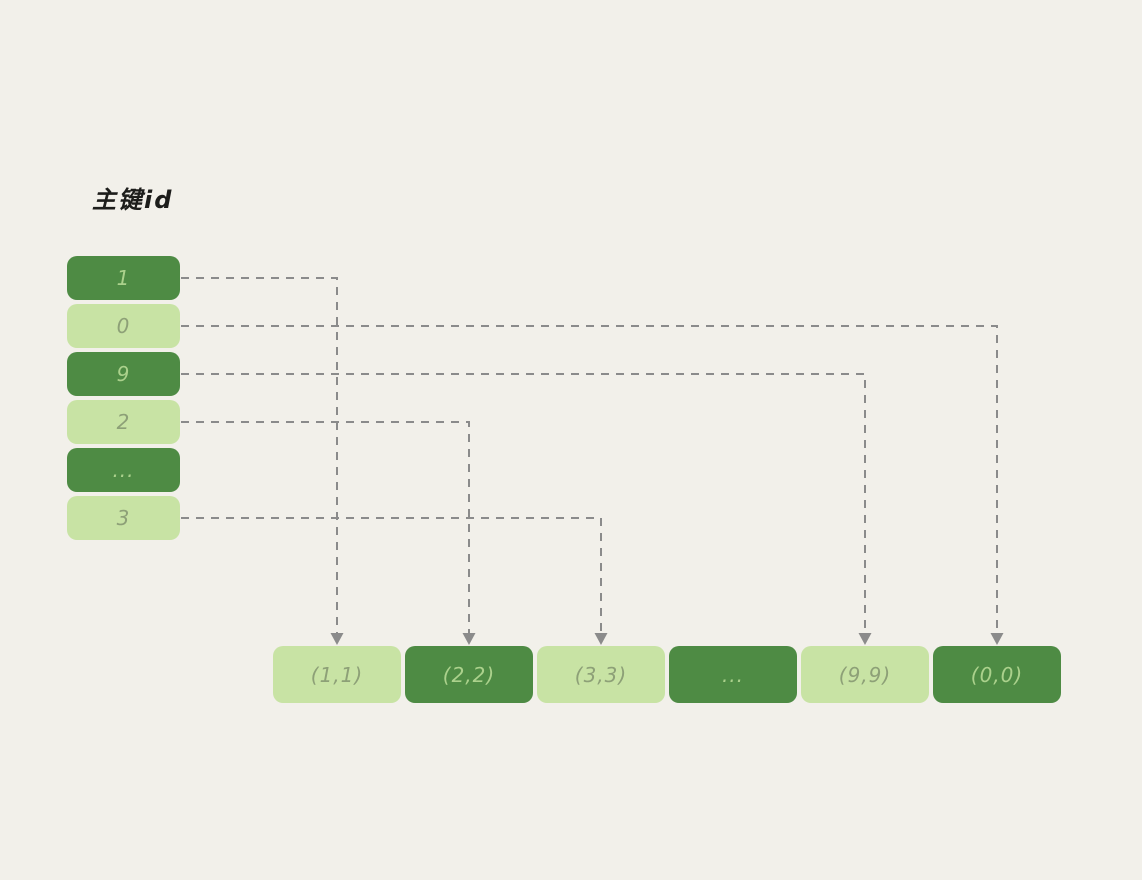 Image resolution: width=1142 pixels, height=880 pixels. What do you see at coordinates (469, 674) in the screenshot?
I see `pair-box-pair-2: (2,2)` at bounding box center [469, 674].